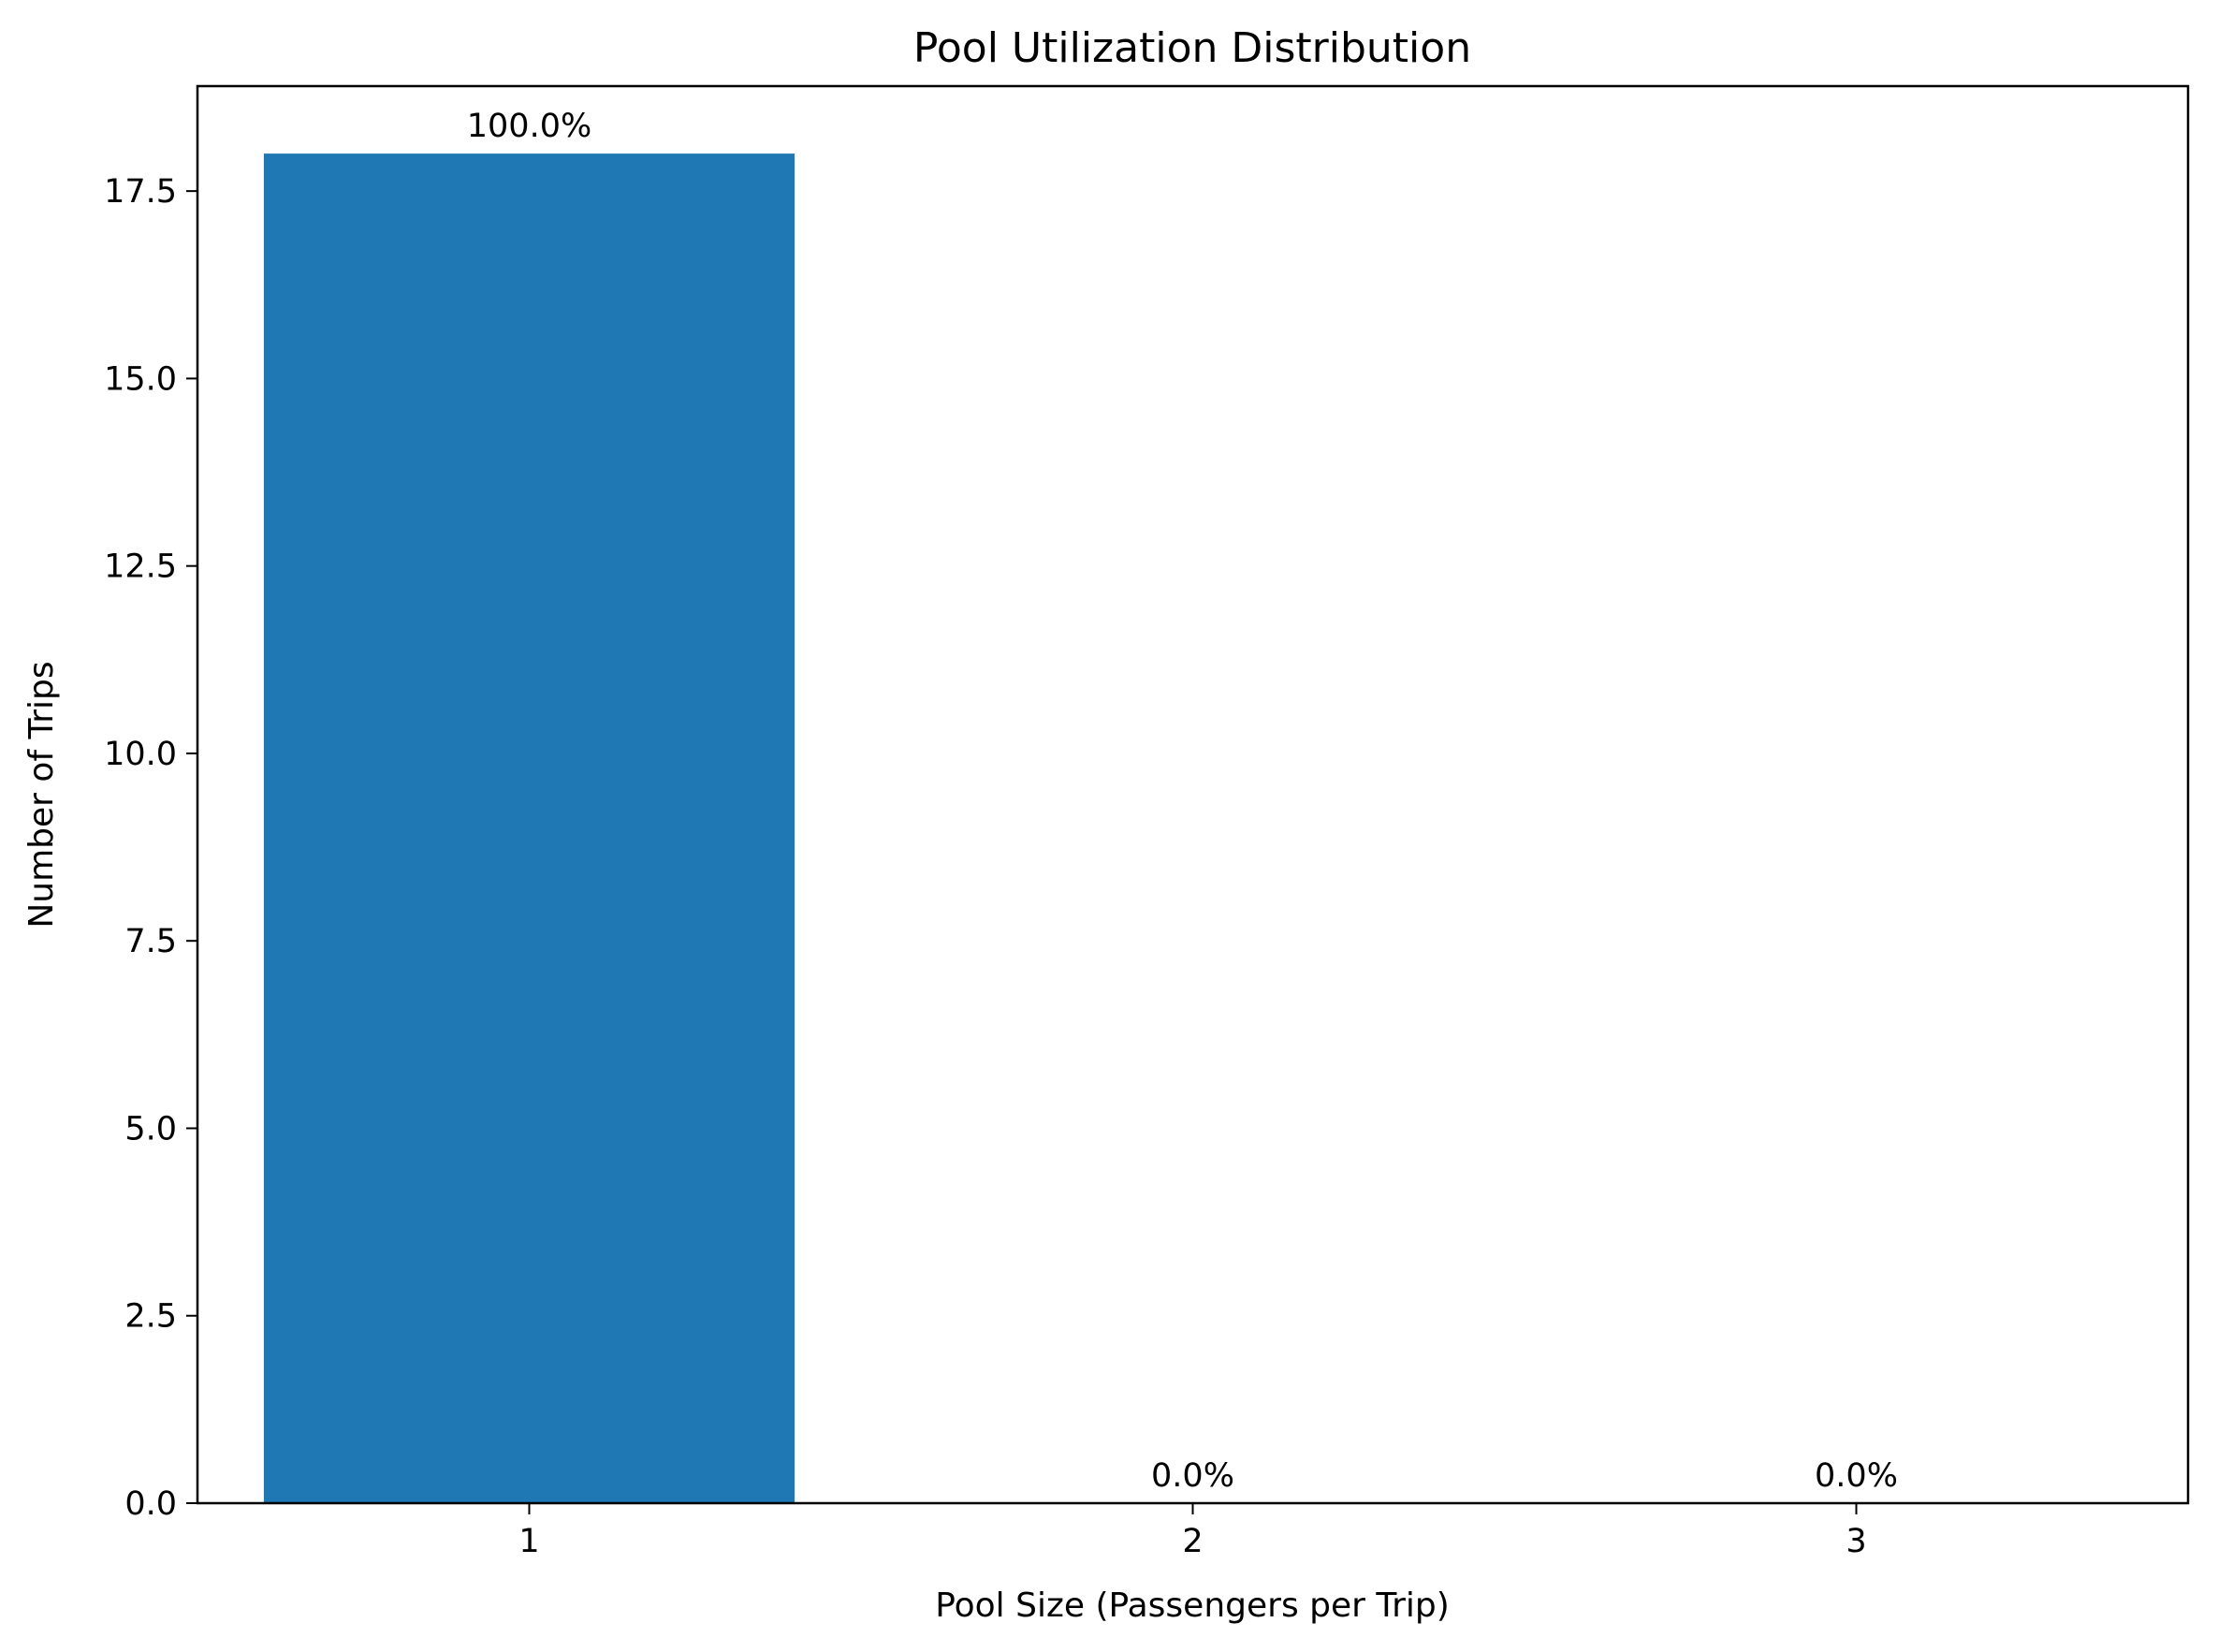 Image resolution: width=2218 pixels, height=1652 pixels. Describe the element at coordinates (41, 795) in the screenshot. I see `y-axis-label: Number of Trips` at that location.